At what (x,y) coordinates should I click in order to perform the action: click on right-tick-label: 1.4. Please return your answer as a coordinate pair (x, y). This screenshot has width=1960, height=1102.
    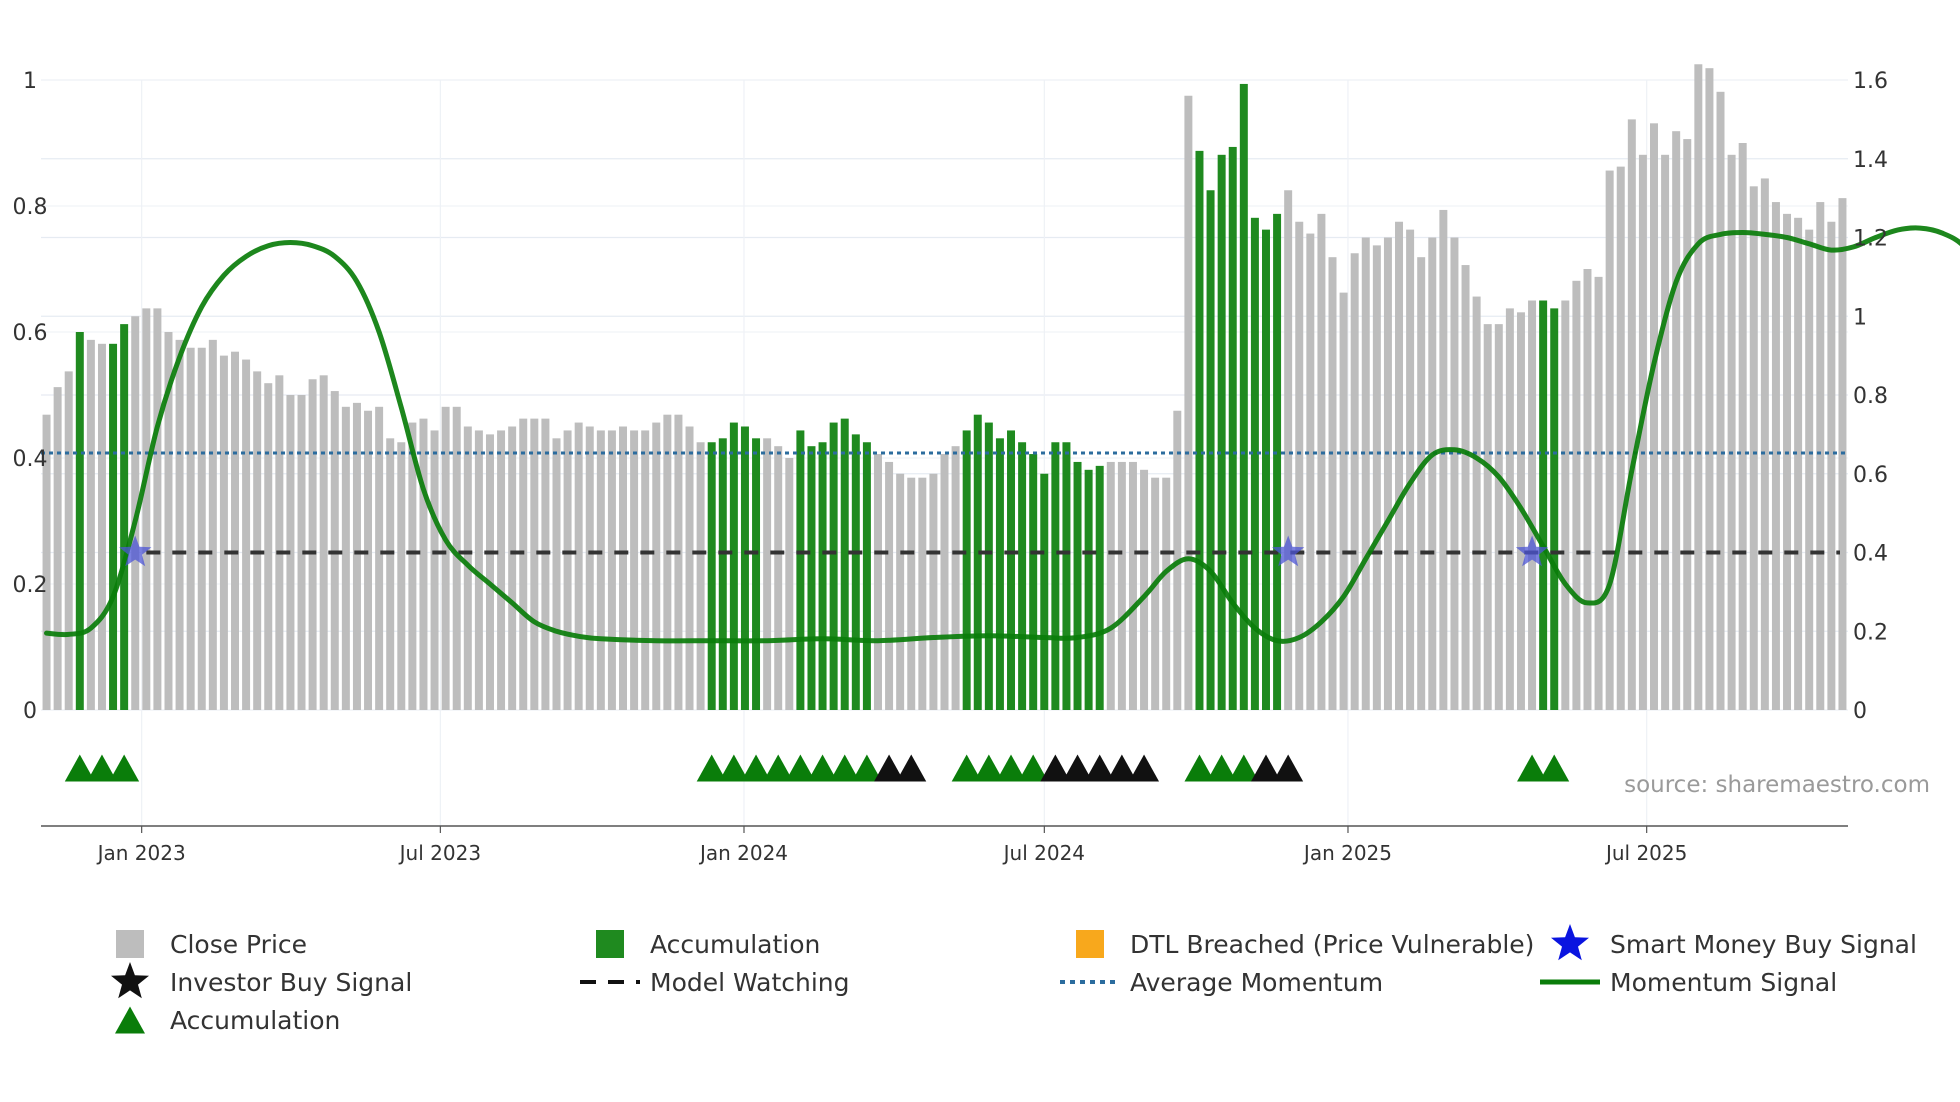
    Looking at the image, I should click on (1870, 160).